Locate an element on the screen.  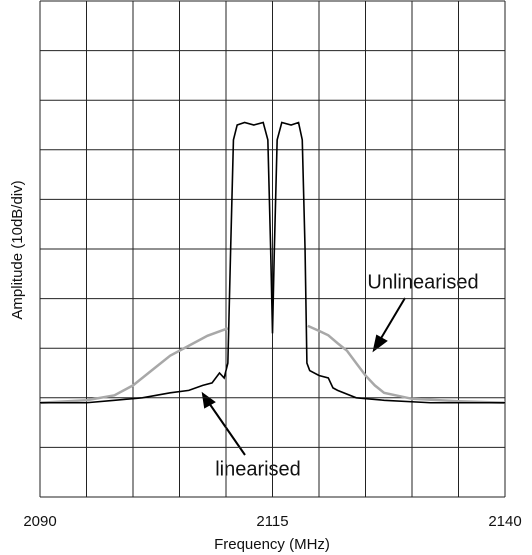
y-axis-label: Amplitude (10dB/div) is located at coordinates (17, 249).